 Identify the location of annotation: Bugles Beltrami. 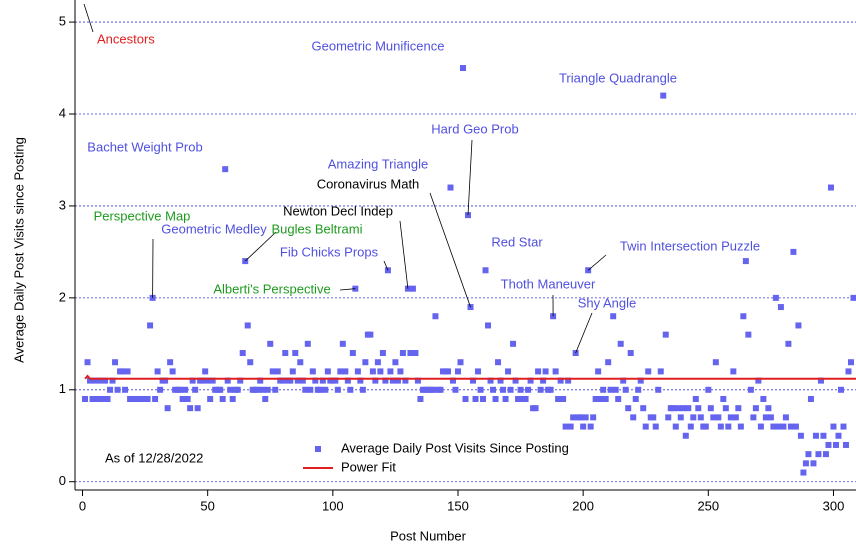
(316, 228).